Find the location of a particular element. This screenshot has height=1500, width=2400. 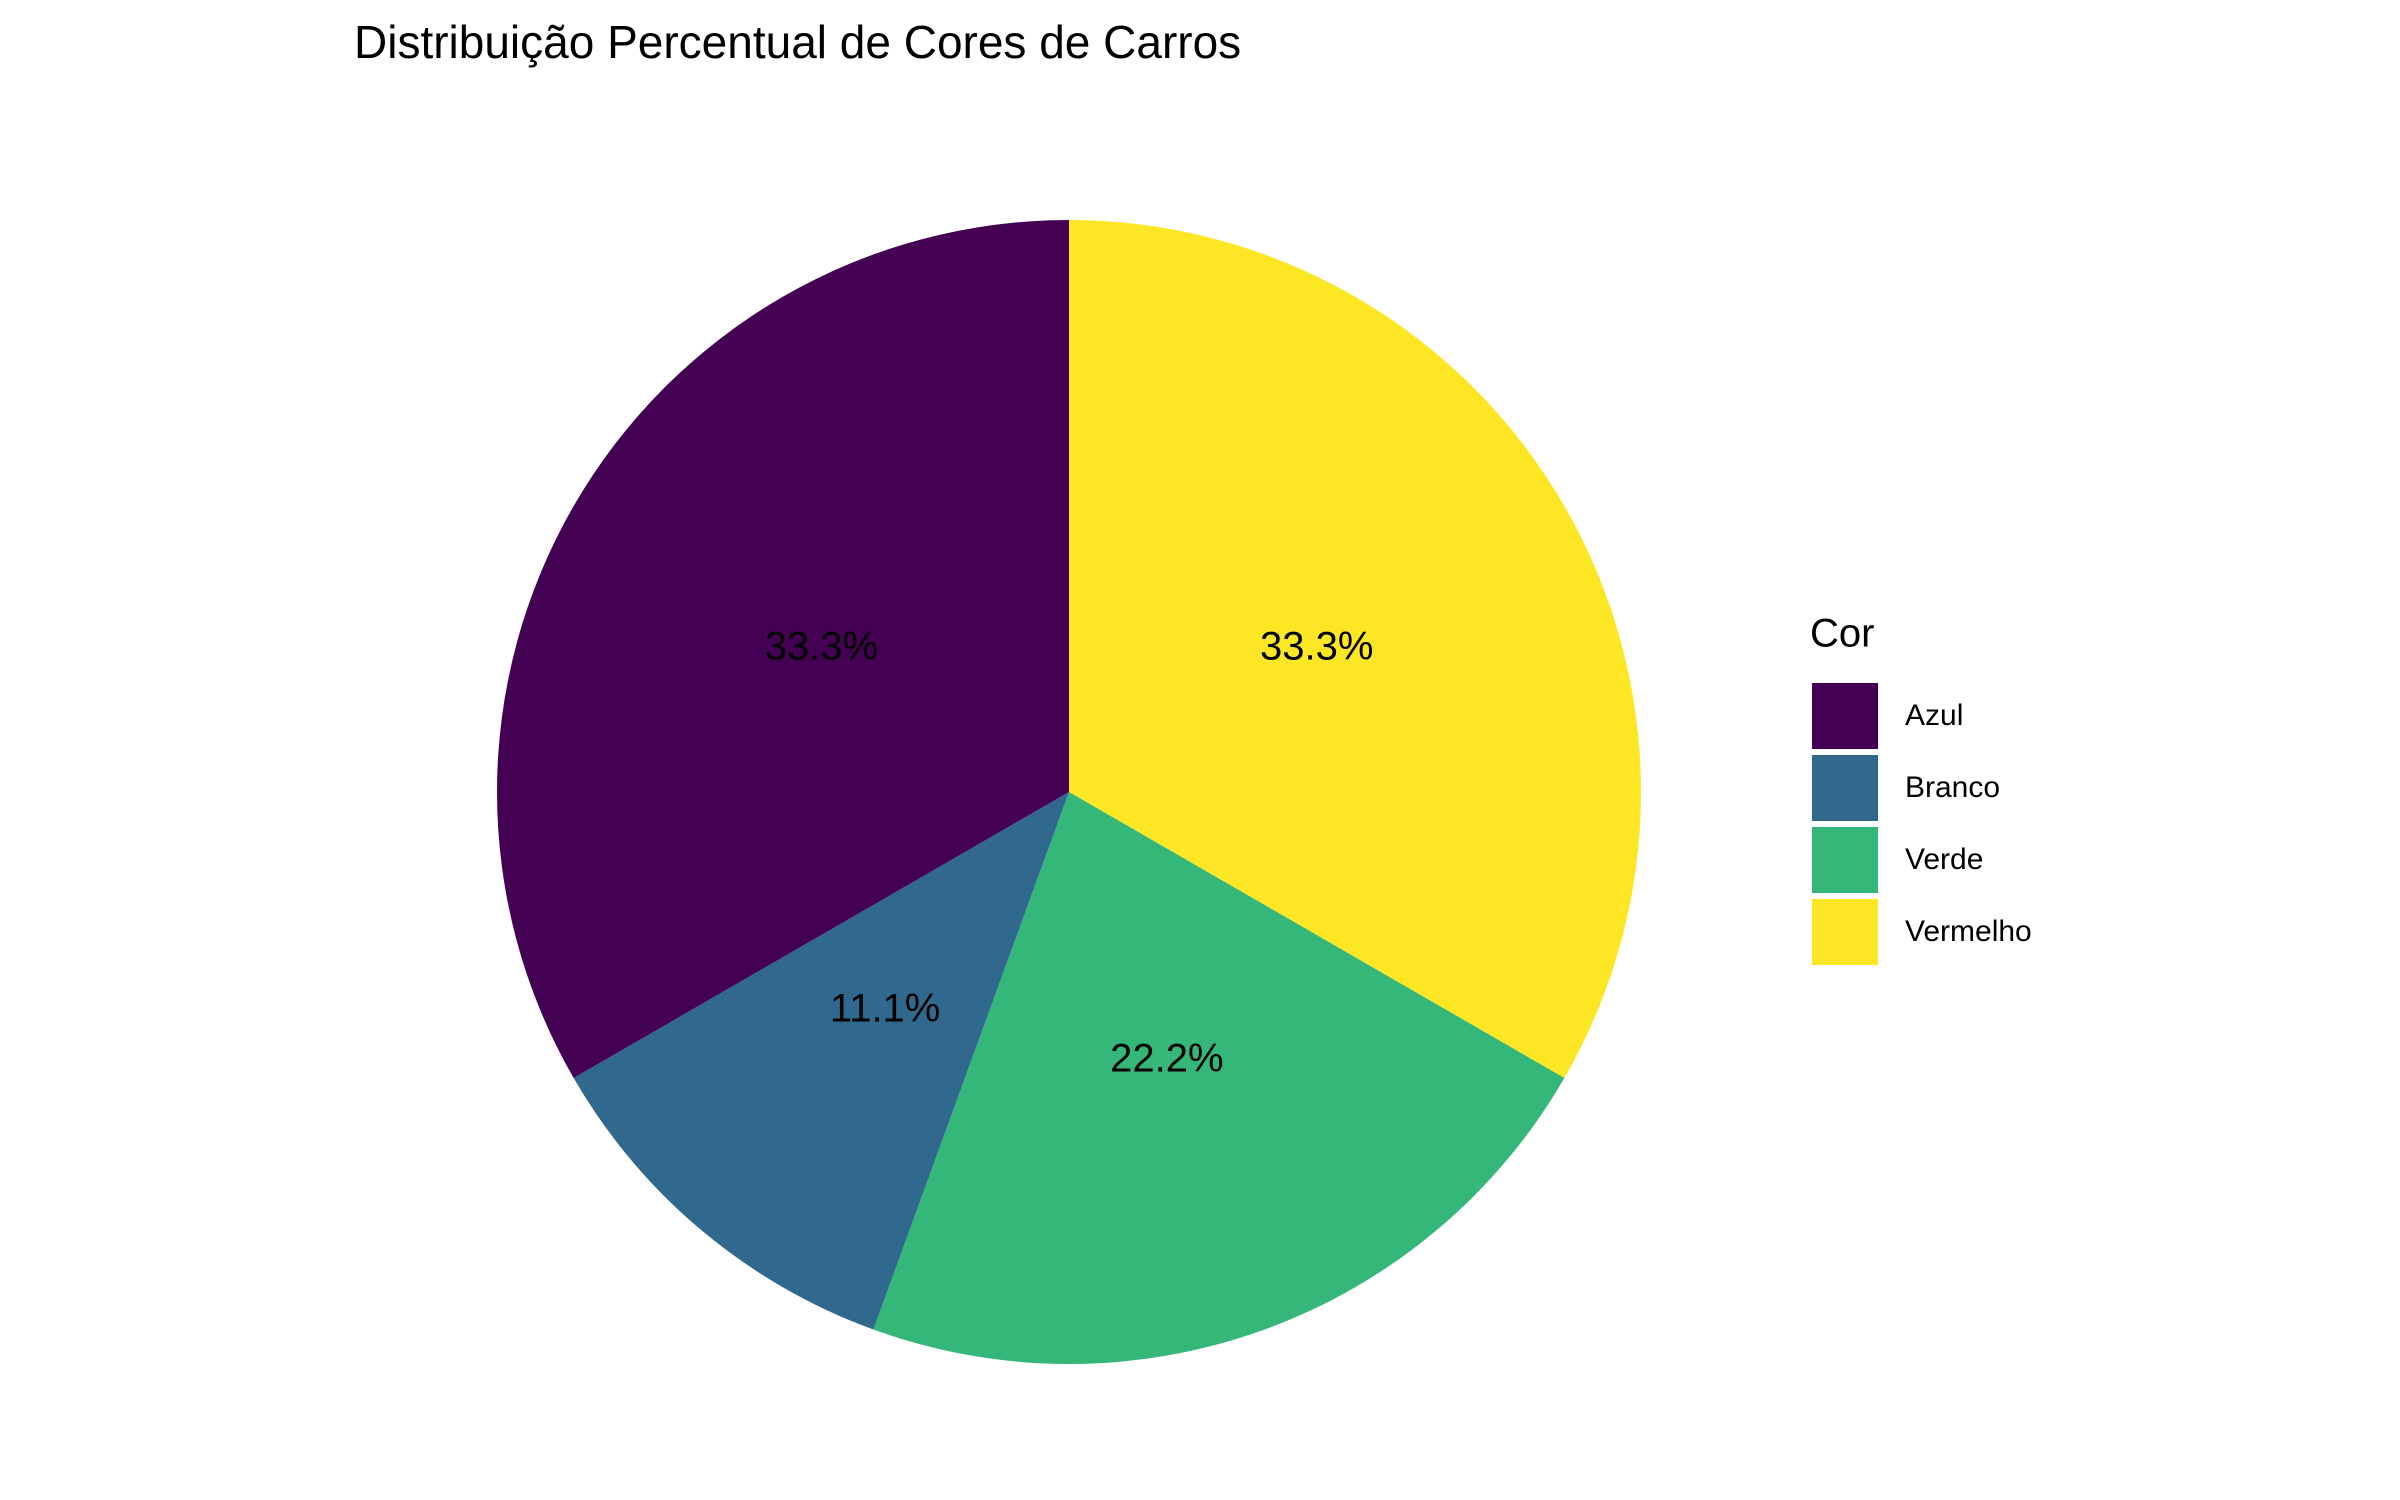

legend-title: Cor is located at coordinates (1842, 634).